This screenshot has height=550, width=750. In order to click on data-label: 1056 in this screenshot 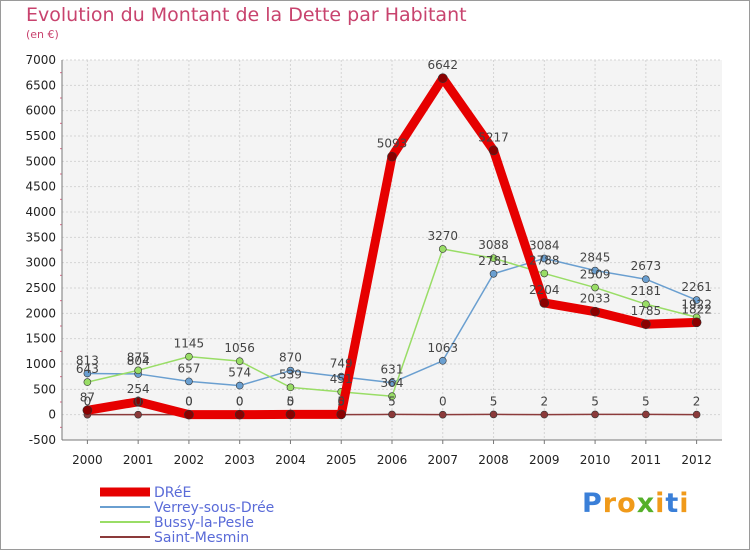, I will do `click(239, 348)`.